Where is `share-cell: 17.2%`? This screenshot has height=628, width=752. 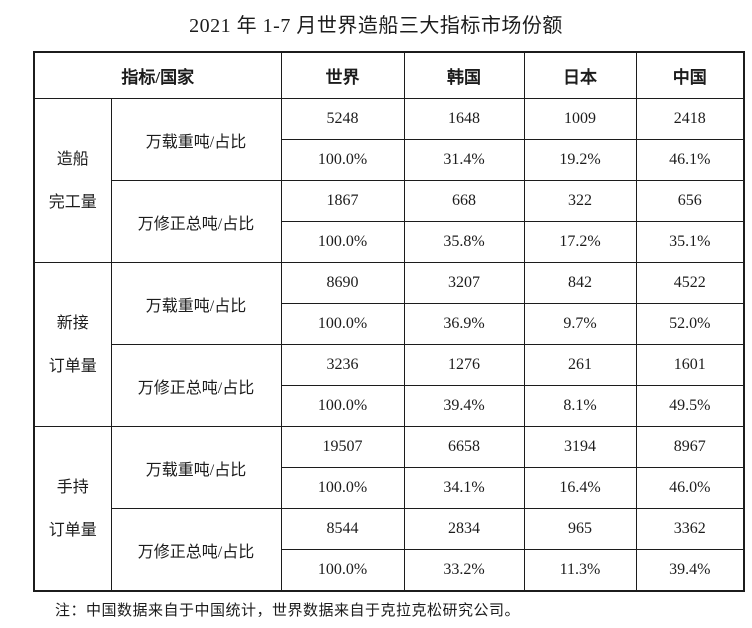
share-cell: 17.2% is located at coordinates (580, 242).